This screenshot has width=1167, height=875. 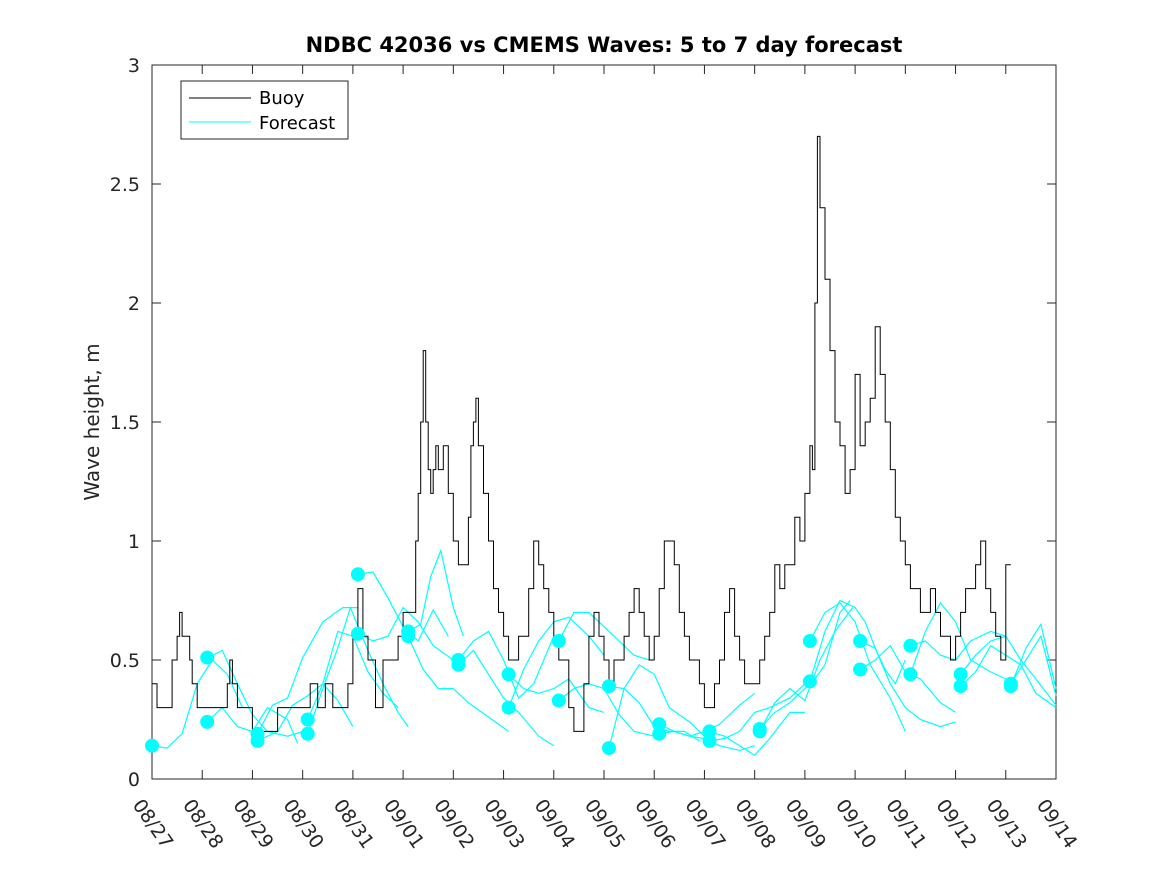 What do you see at coordinates (134, 66) in the screenshot?
I see `y-tick-label: 3` at bounding box center [134, 66].